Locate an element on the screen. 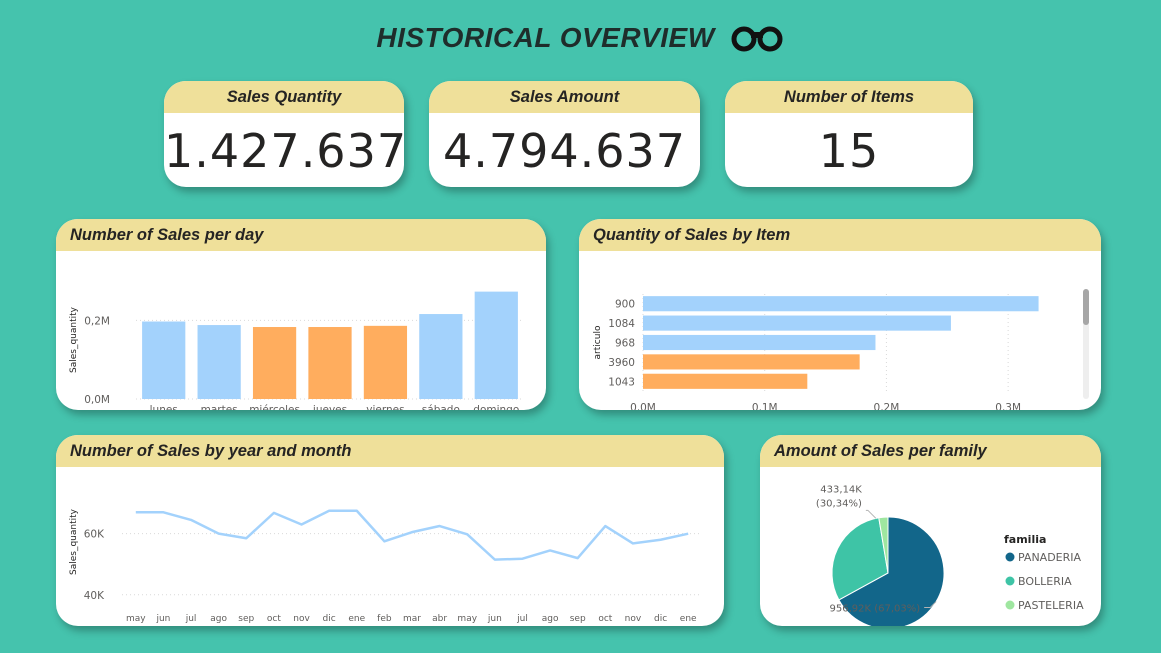  day-xtick-label: viernes is located at coordinates (385, 407).